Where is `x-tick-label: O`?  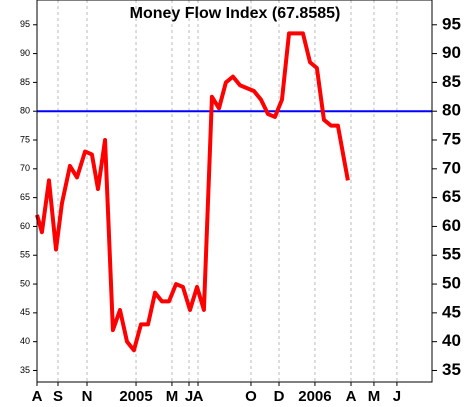
x-tick-label: O is located at coordinates (251, 396).